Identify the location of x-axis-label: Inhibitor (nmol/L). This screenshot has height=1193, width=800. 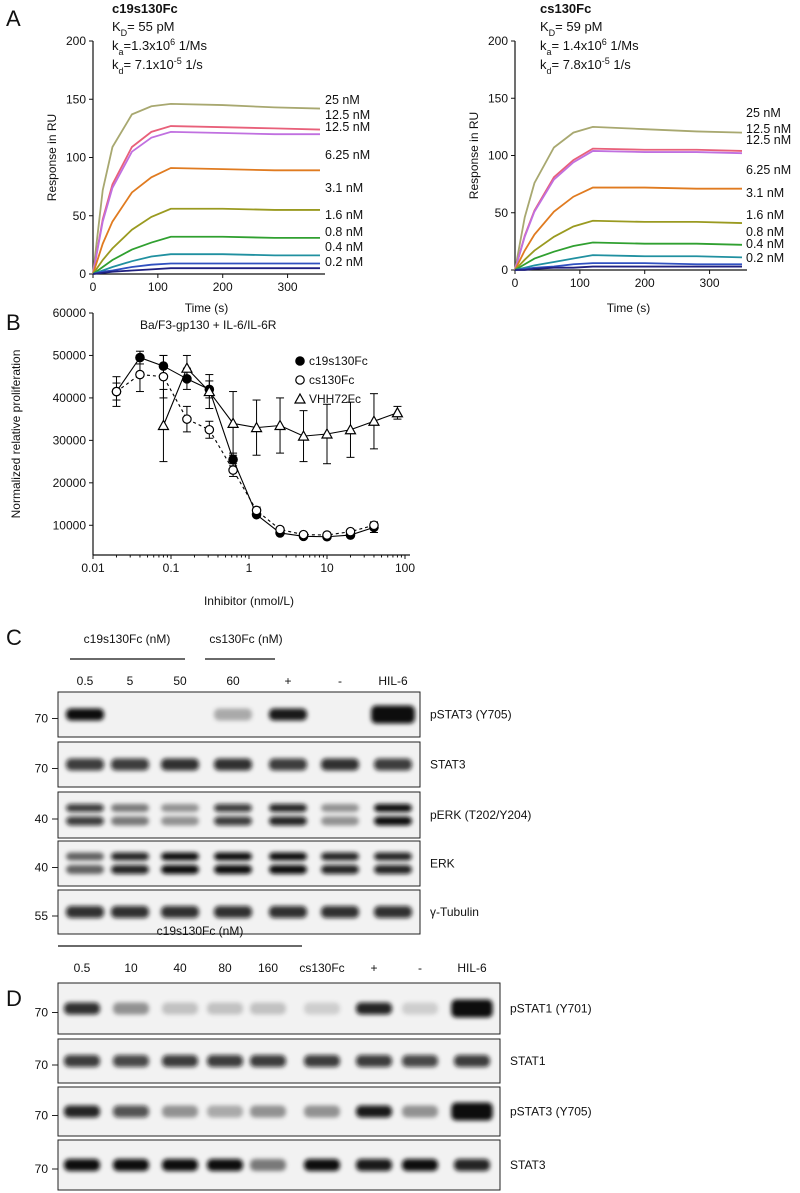
(249, 601).